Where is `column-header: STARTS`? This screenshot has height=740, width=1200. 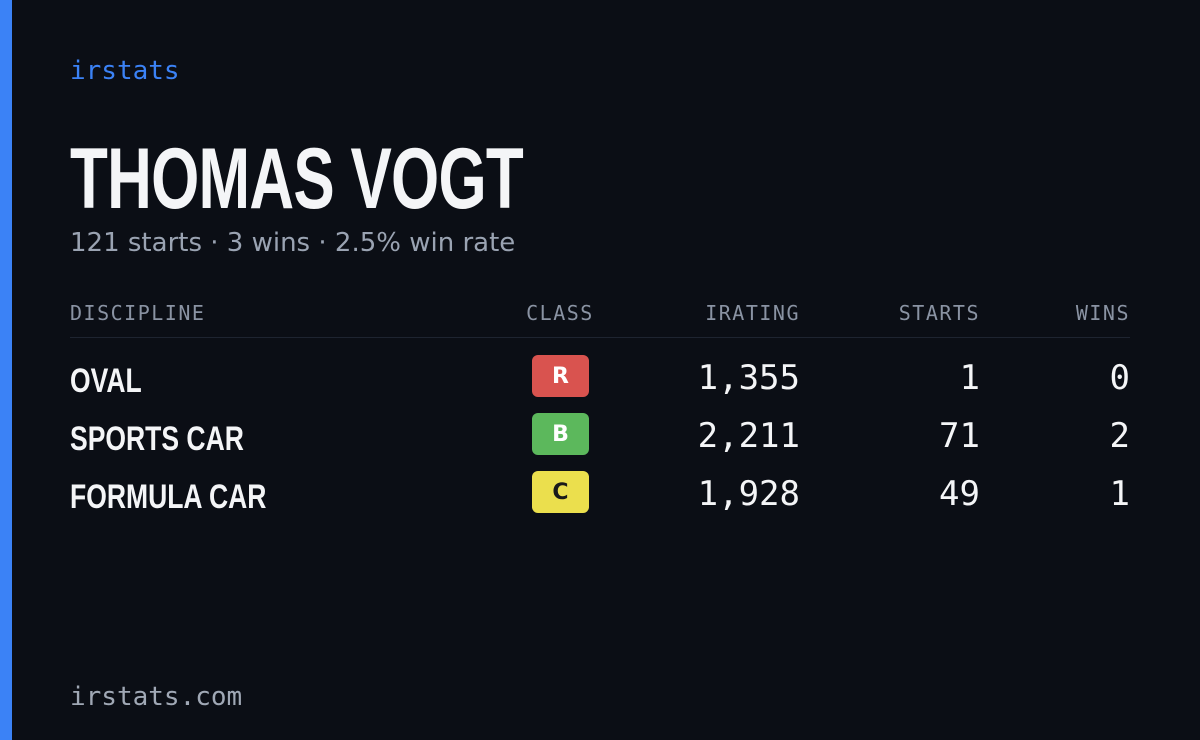 column-header: STARTS is located at coordinates (939, 313).